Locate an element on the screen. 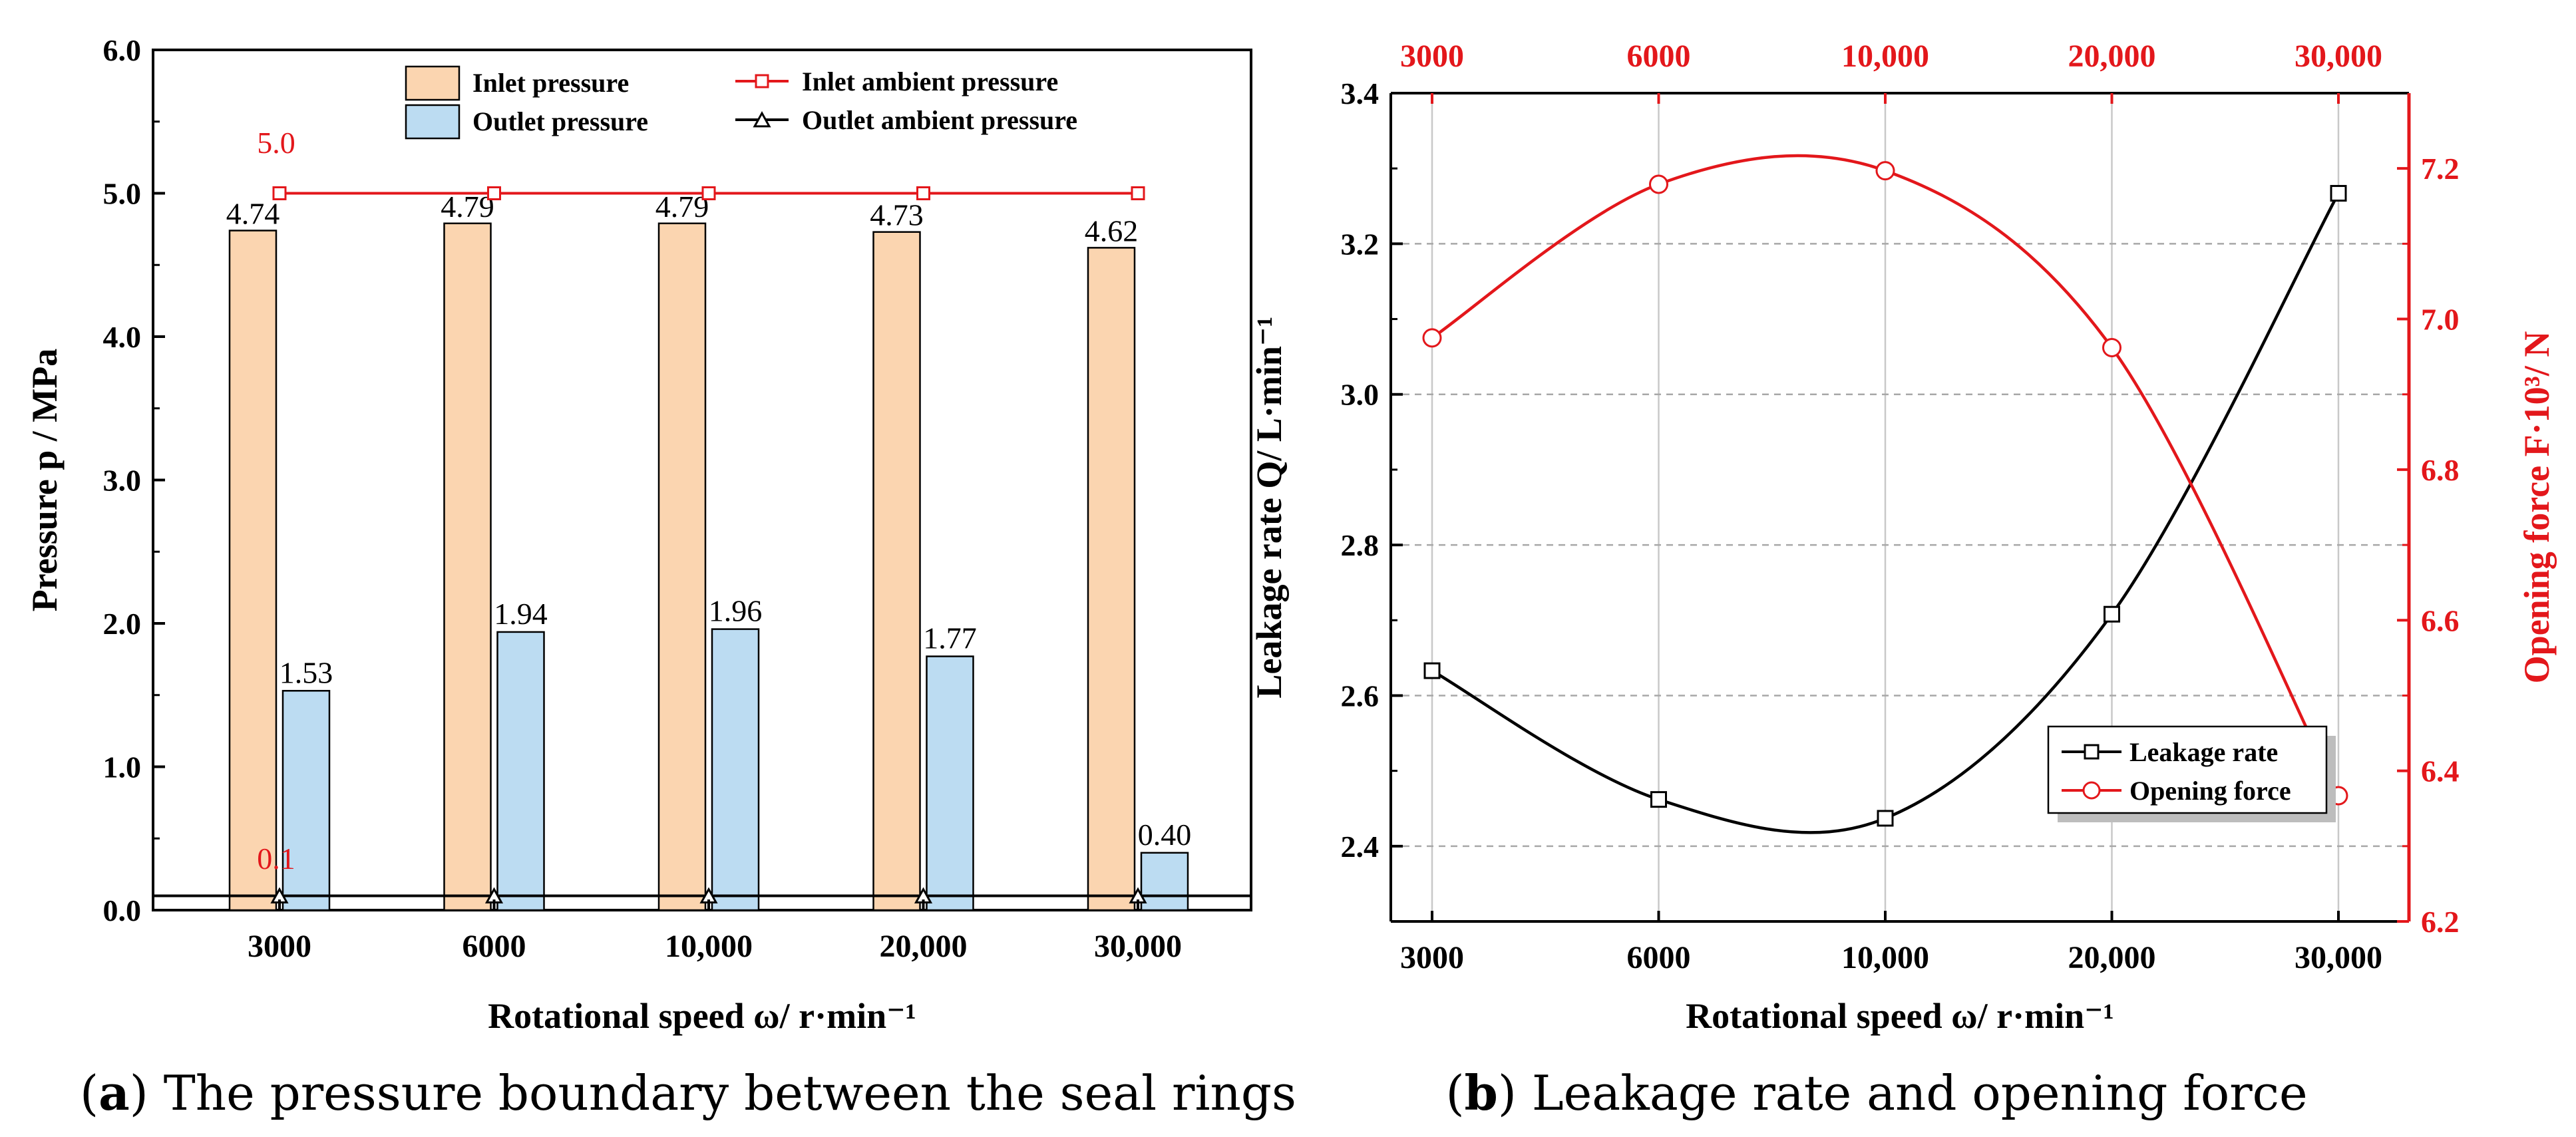 This screenshot has height=1137, width=2576. plot-b-xtick-top-label: 30,000 is located at coordinates (2338, 57).